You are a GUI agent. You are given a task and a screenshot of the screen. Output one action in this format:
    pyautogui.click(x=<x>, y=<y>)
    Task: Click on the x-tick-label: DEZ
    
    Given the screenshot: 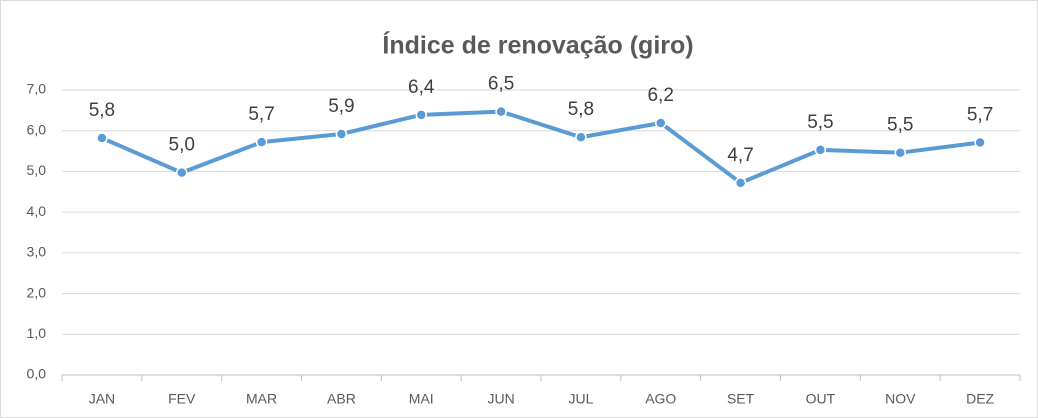 What is the action you would take?
    pyautogui.click(x=980, y=399)
    